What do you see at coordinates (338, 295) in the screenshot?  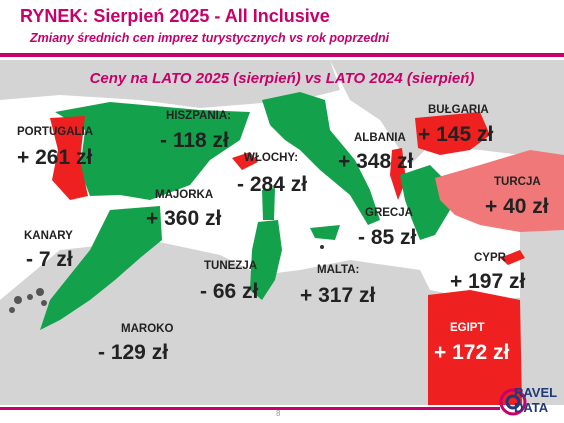 I see `value-malta: + 317 zł` at bounding box center [338, 295].